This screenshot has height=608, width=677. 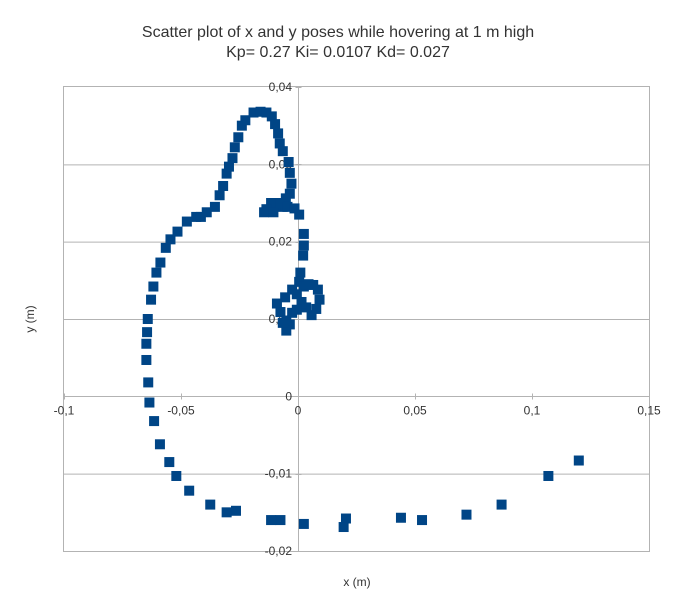 I want to click on x-tick-label-2: 0, so click(x=298, y=410).